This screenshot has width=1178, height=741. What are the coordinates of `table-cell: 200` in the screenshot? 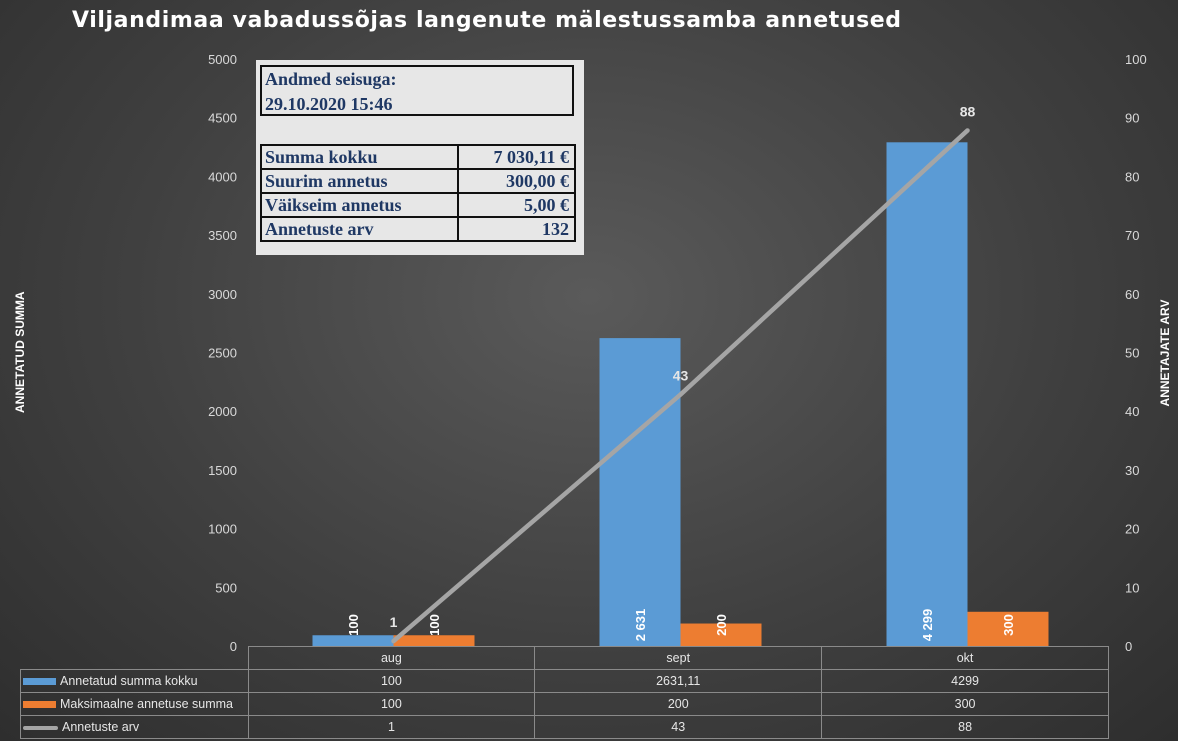 It's located at (678, 704).